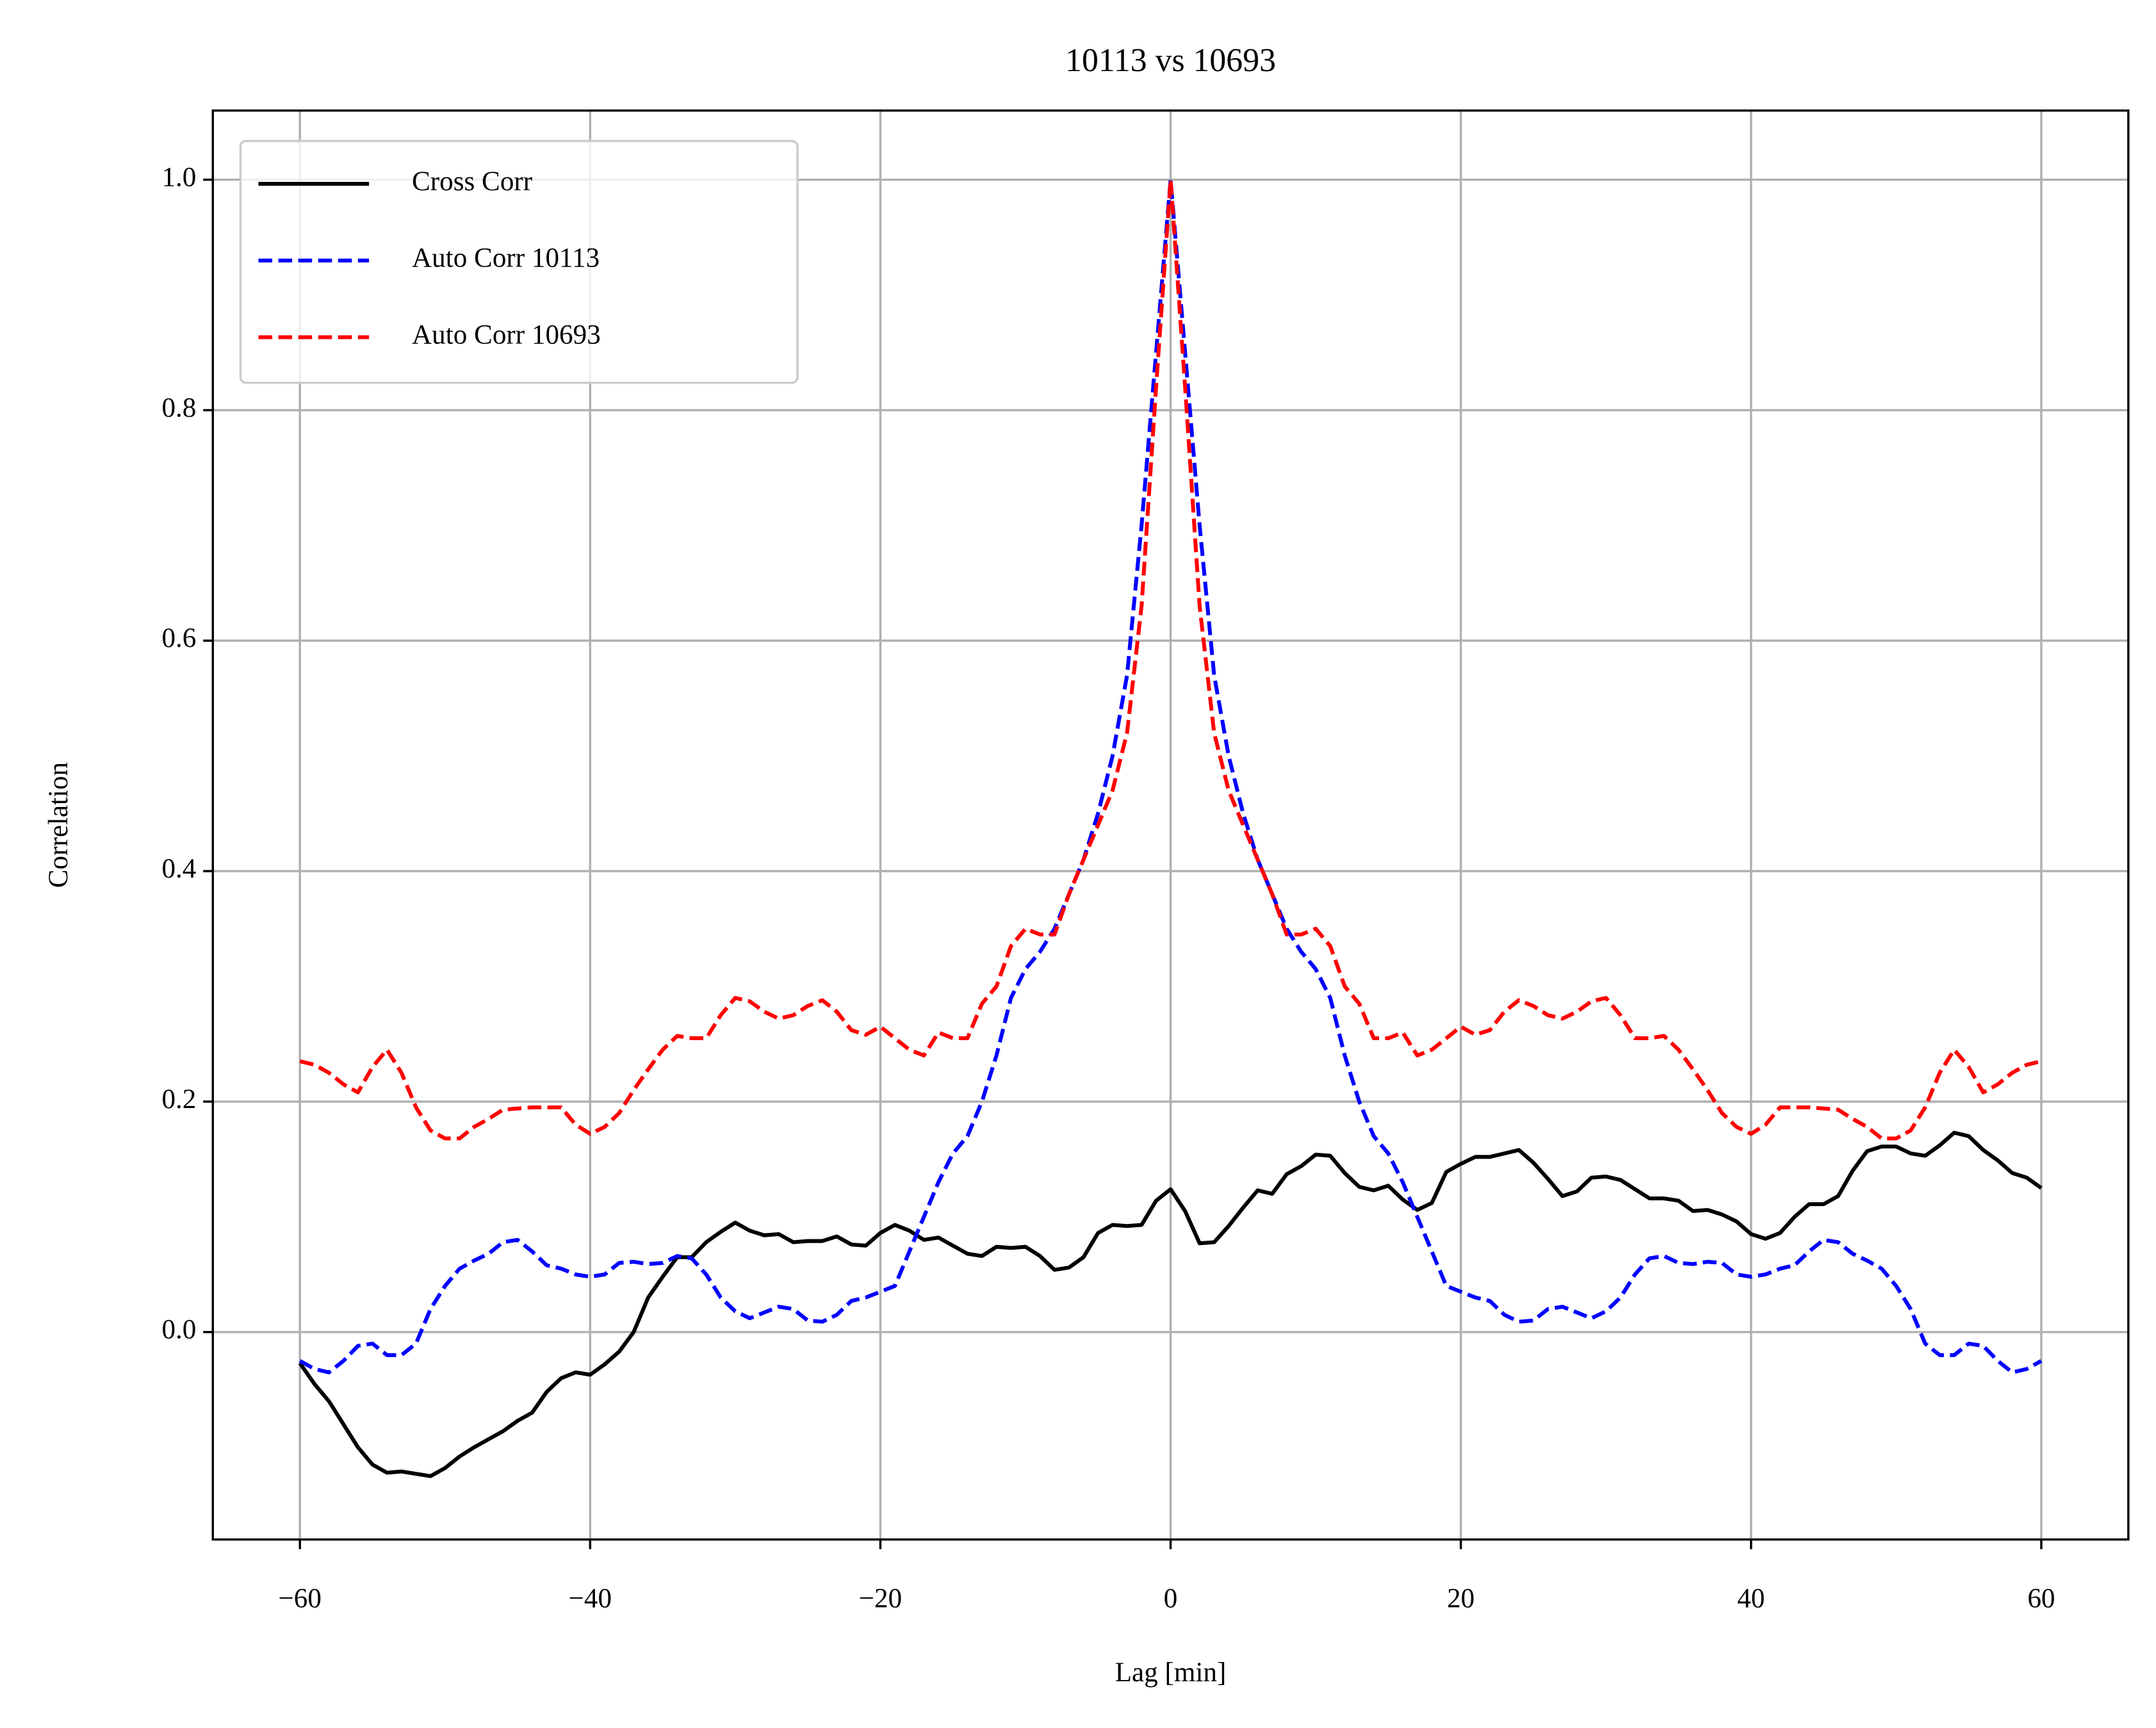 This screenshot has height=1728, width=2156. What do you see at coordinates (2041, 1598) in the screenshot?
I see `x-tick-label: 60` at bounding box center [2041, 1598].